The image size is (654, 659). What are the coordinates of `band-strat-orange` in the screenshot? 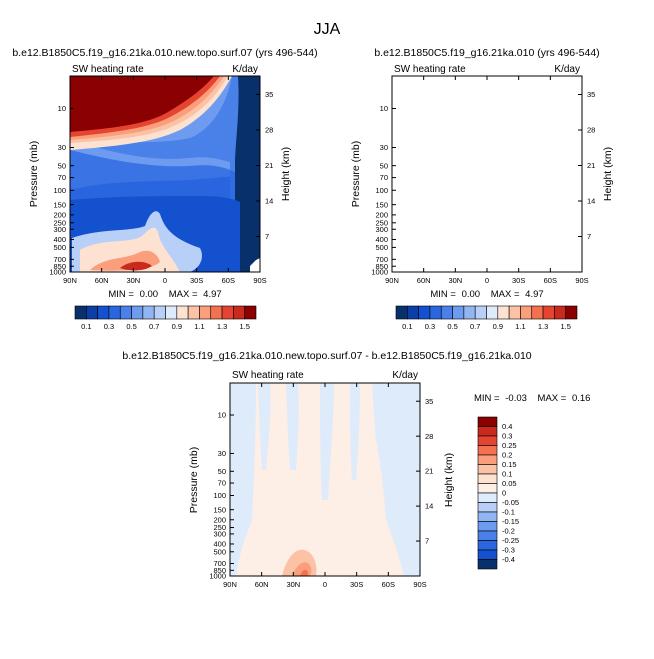 It's located at (469, 108).